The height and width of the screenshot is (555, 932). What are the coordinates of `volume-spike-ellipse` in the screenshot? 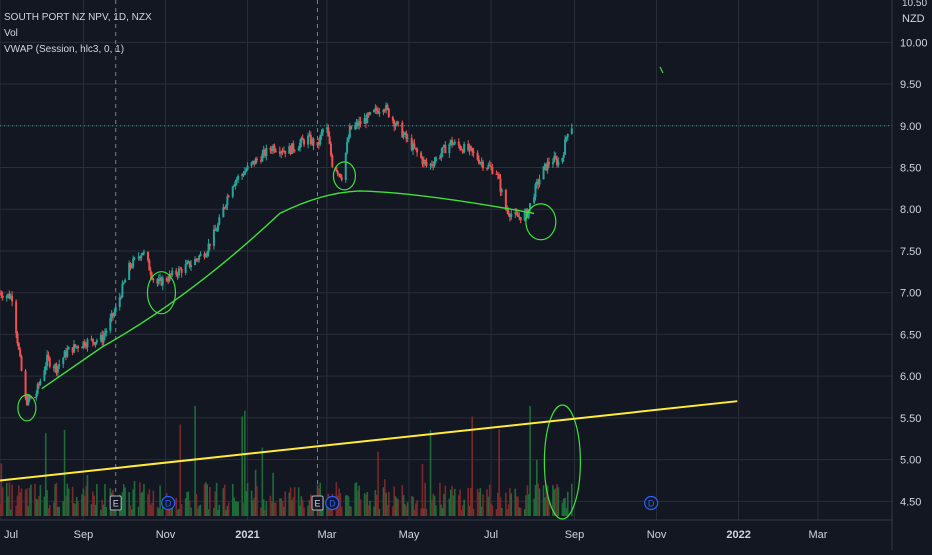 It's located at (562, 462).